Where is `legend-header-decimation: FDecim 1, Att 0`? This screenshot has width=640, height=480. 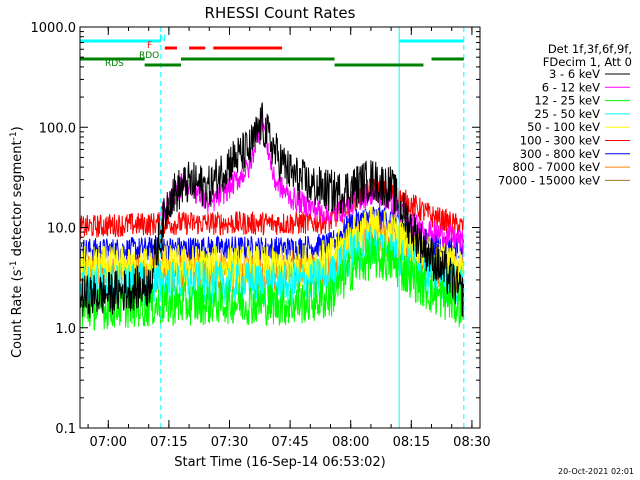 legend-header-decimation: FDecim 1, Att 0 is located at coordinates (587, 62).